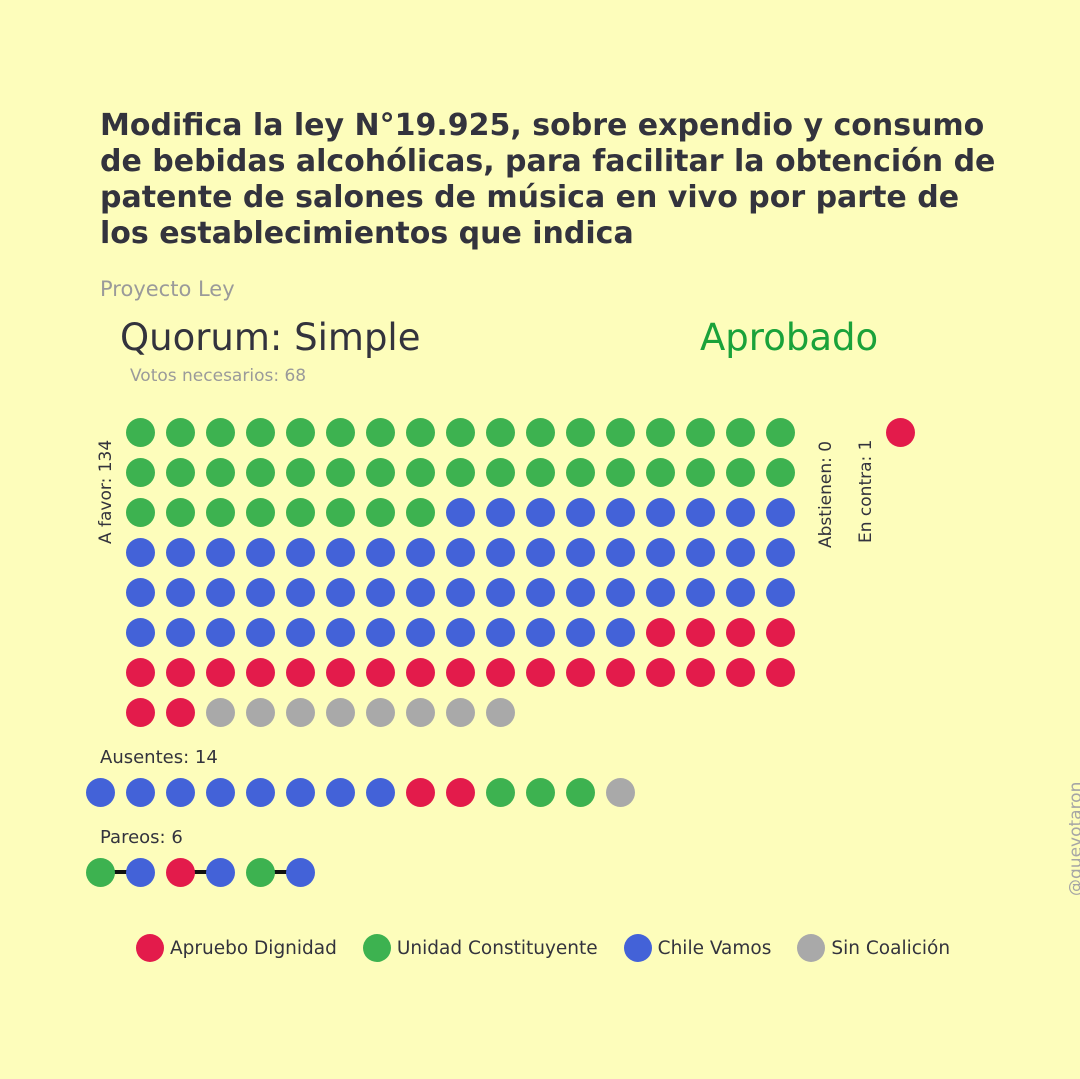 The height and width of the screenshot is (1079, 1080). What do you see at coordinates (866, 491) in the screenshot?
I see `label-en-contra: En contra: 1` at bounding box center [866, 491].